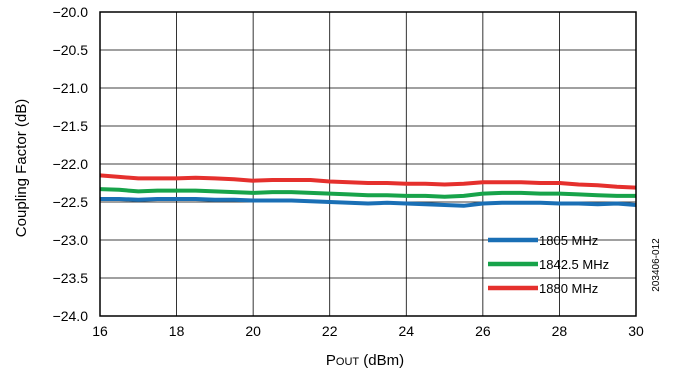  I want to click on x-axis-label-main: P, so click(331, 360).